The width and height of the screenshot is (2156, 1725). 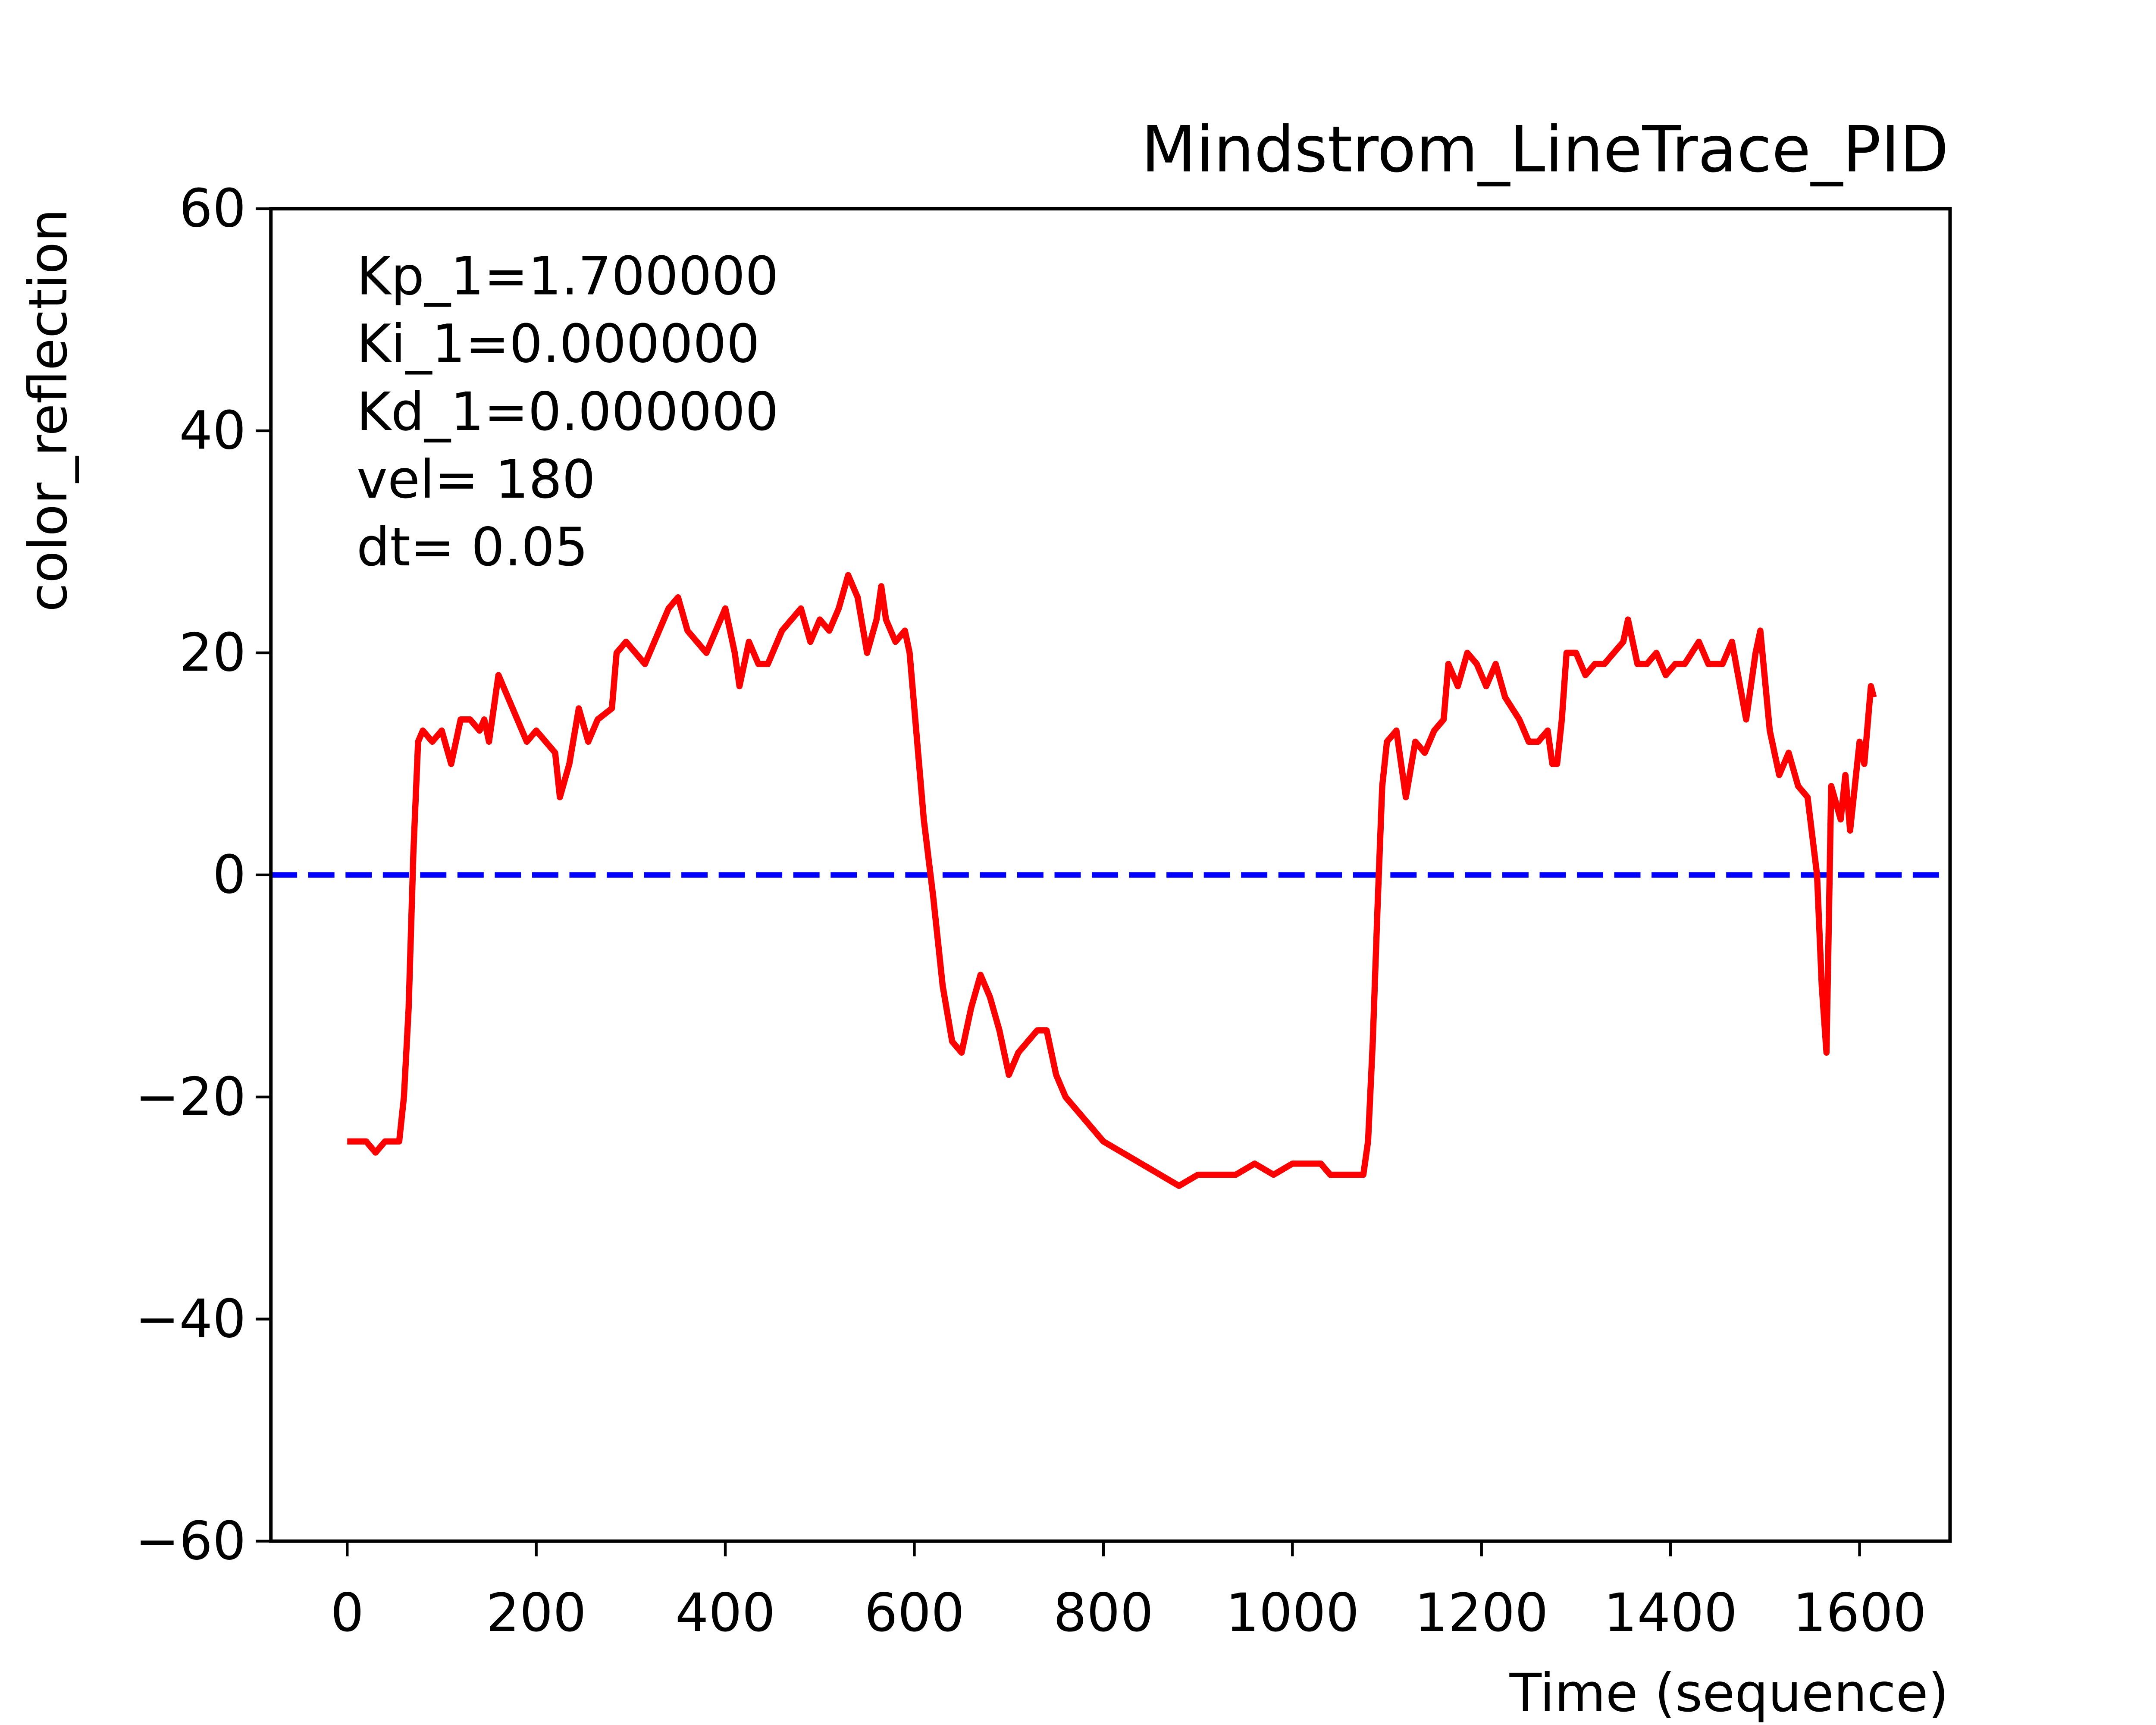 What do you see at coordinates (536, 1613) in the screenshot?
I see `x-tick-label: 200` at bounding box center [536, 1613].